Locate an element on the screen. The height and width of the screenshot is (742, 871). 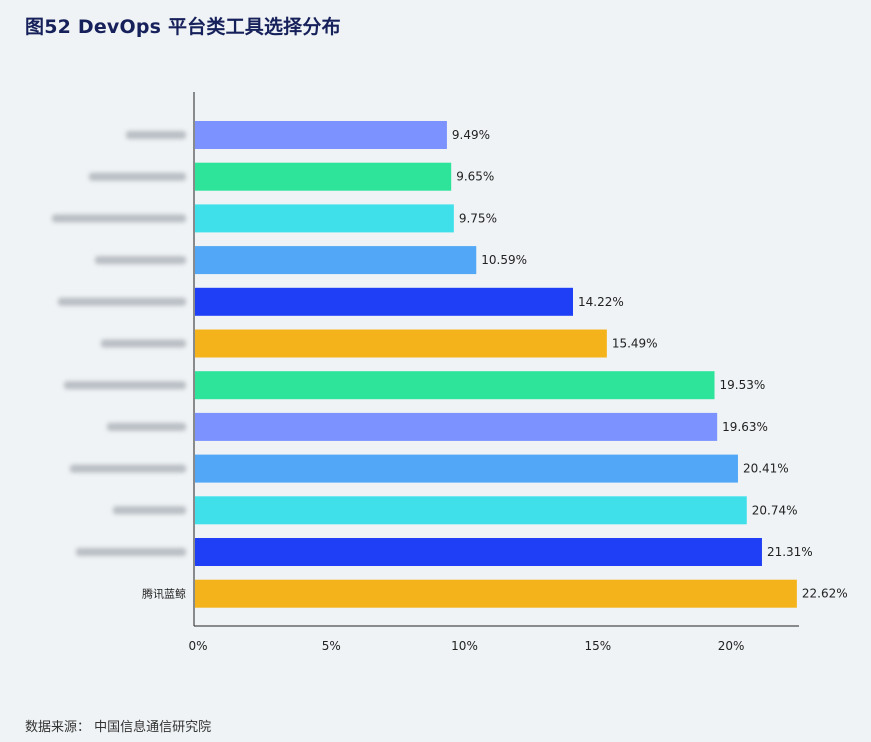
x-tick-label: 20% is located at coordinates (731, 646).